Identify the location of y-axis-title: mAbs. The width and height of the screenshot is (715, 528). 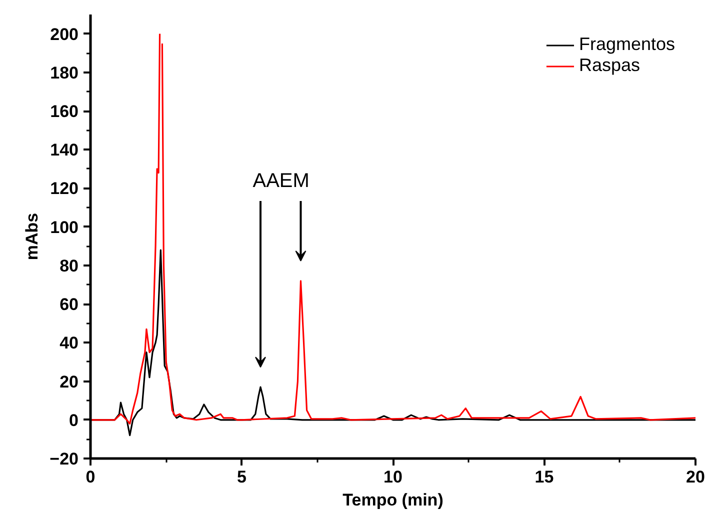
(32, 236).